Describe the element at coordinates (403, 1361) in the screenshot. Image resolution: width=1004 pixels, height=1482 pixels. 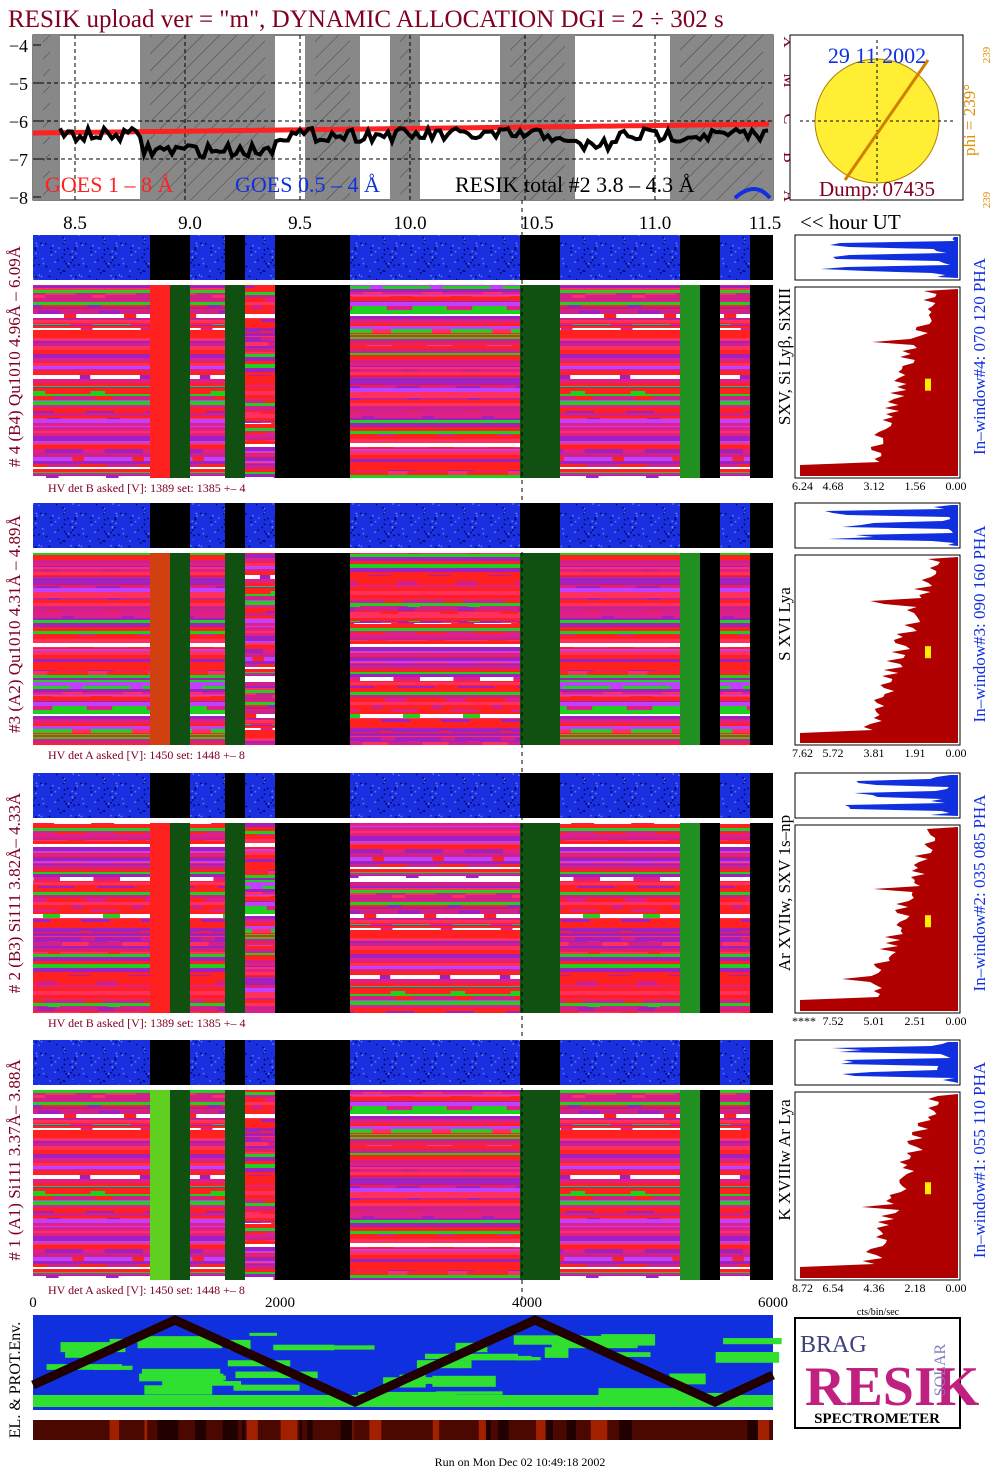
I see `orbit-track` at that location.